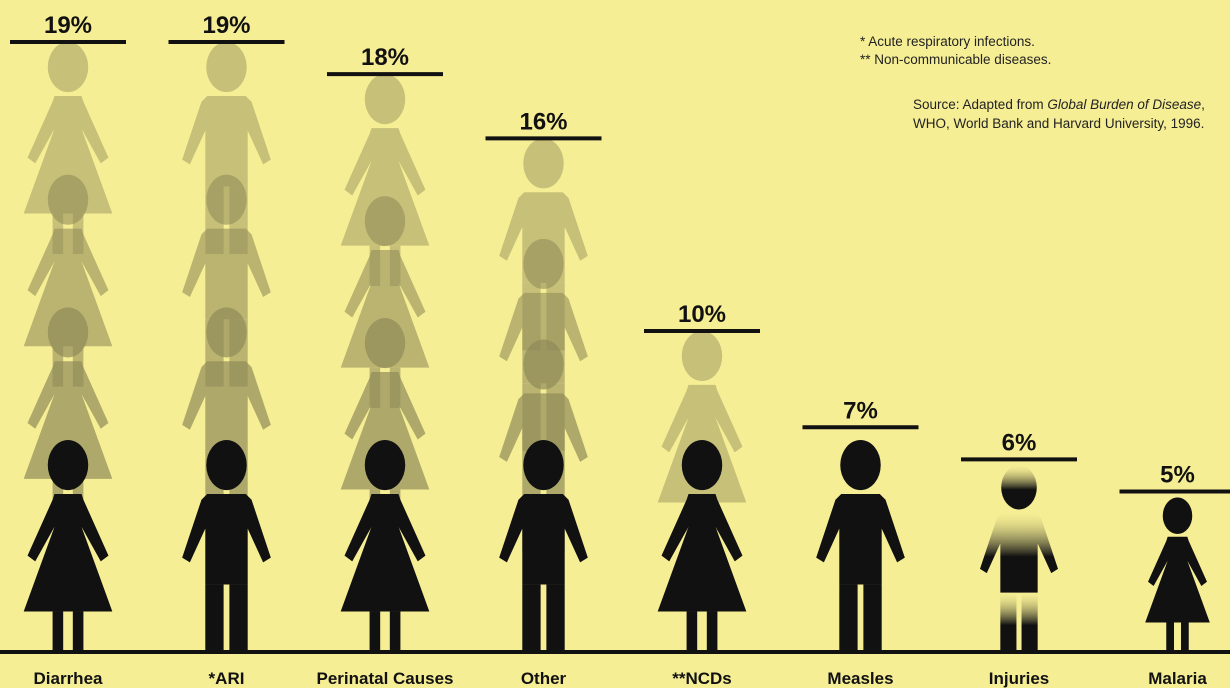  Describe the element at coordinates (702, 314) in the screenshot. I see `value-label: 10%` at that location.